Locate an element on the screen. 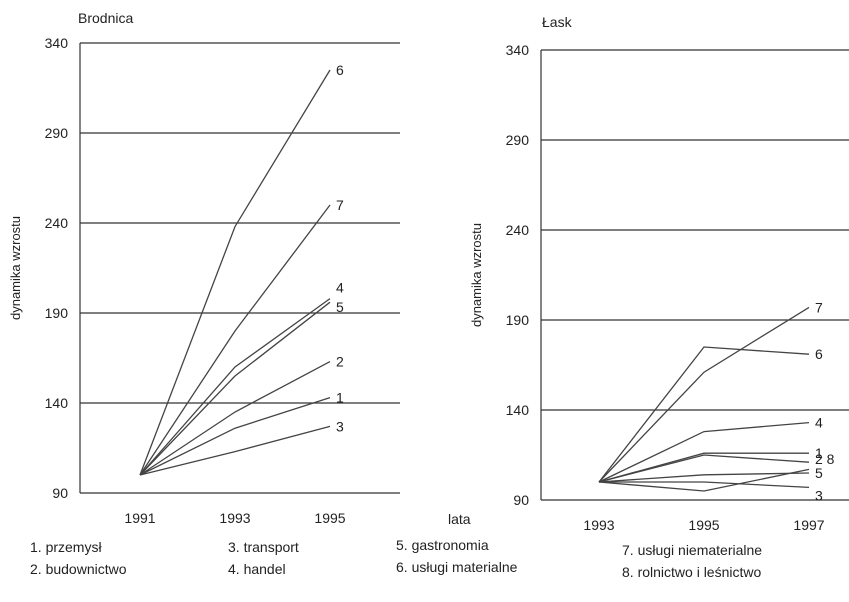 The width and height of the screenshot is (849, 602). legend-item: 8. rolnictwo i leśnictwo is located at coordinates (692, 572).